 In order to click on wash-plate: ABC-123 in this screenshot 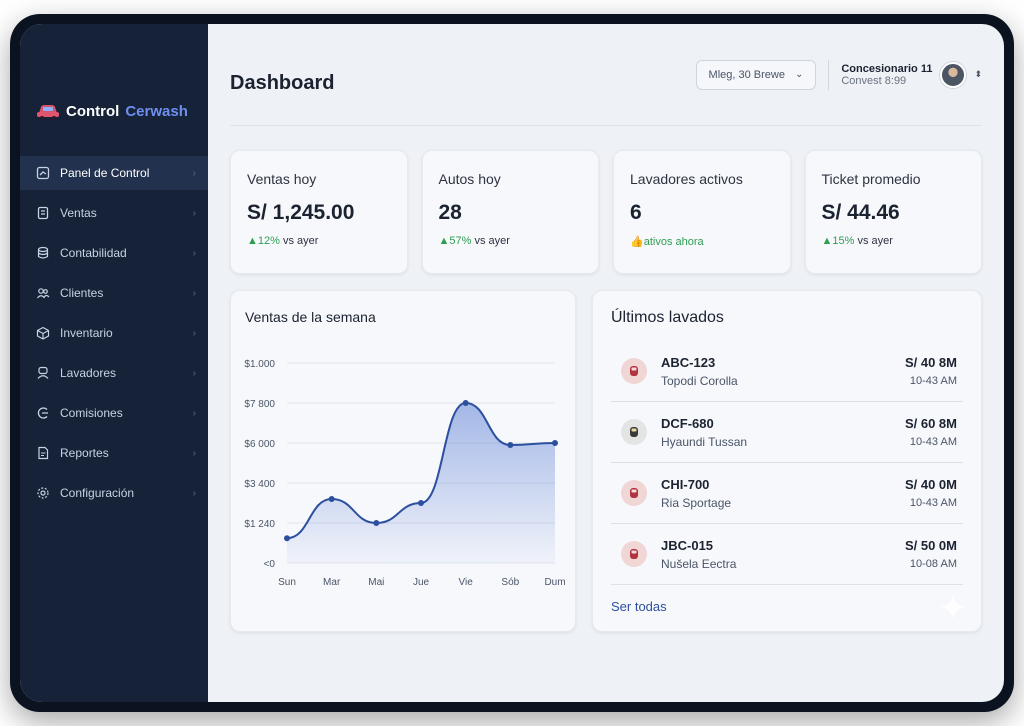, I will do `click(688, 362)`.